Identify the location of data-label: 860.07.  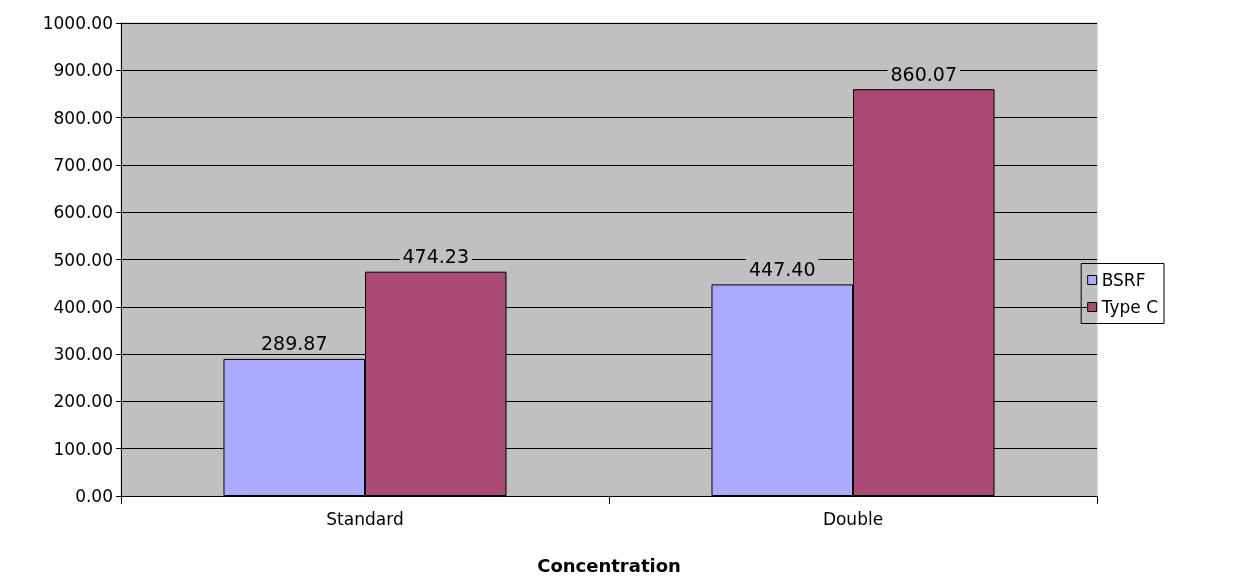
(923, 73).